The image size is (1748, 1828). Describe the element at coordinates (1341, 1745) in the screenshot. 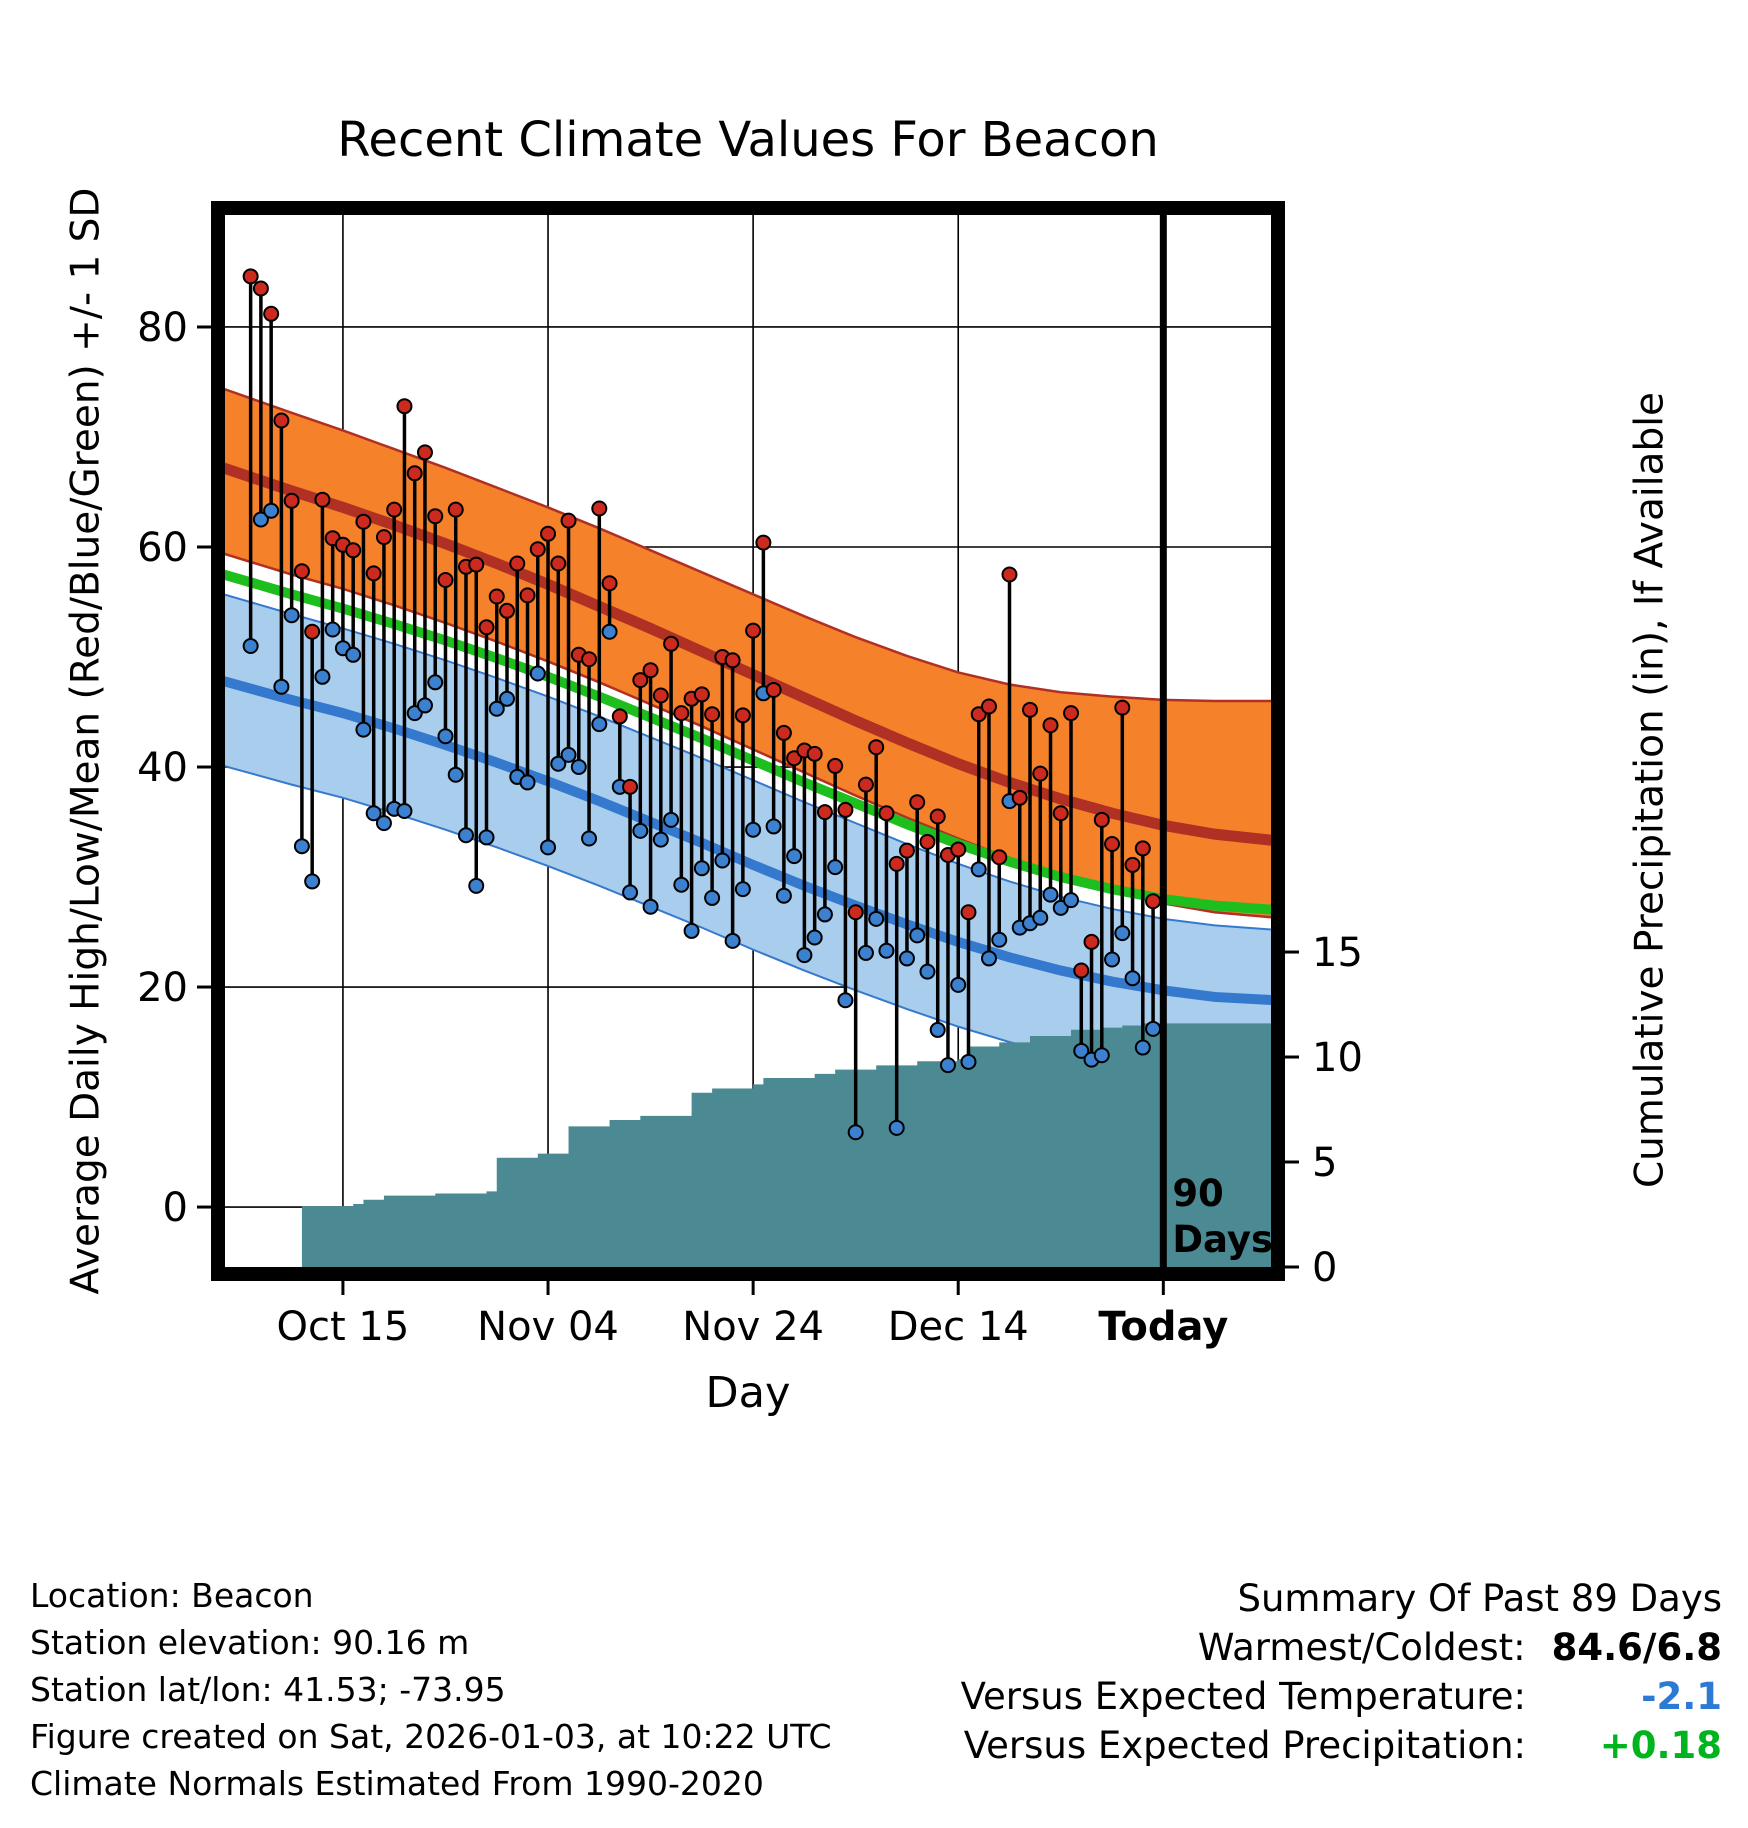

I see `summary-row-vs-precipitation: Versus Expected Precipitation: +0.18` at that location.